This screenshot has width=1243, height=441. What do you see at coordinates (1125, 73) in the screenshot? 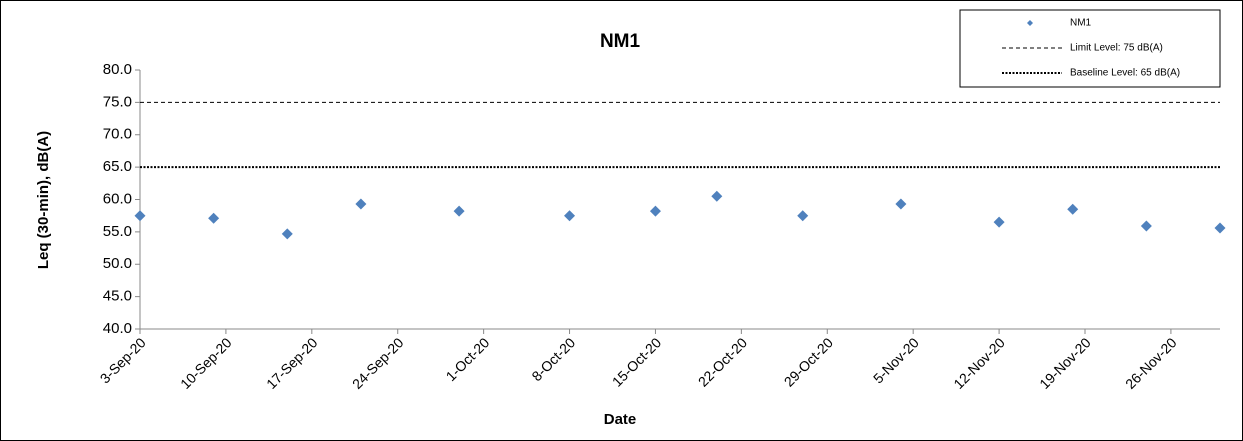
I see `legend-label: Baseline Level: 65 dB(A)` at bounding box center [1125, 73].